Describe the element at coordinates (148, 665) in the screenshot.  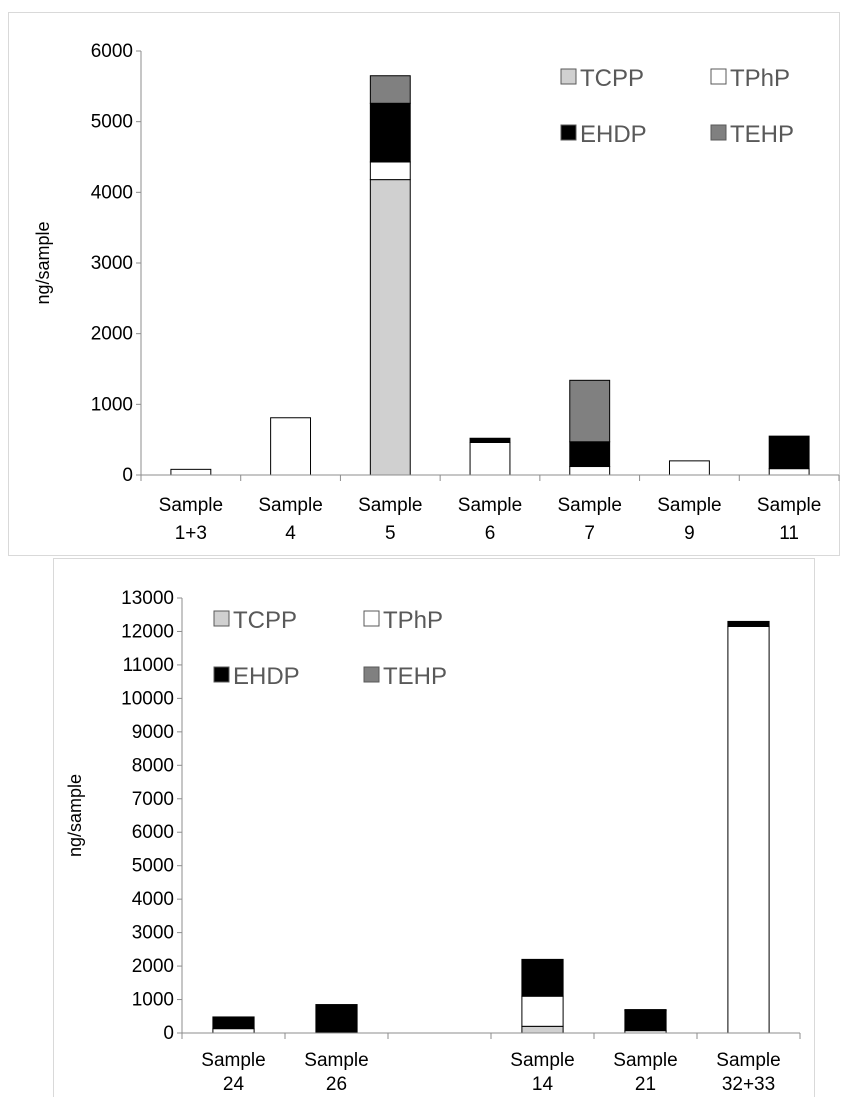
I see `y-tick-label: 11000` at that location.